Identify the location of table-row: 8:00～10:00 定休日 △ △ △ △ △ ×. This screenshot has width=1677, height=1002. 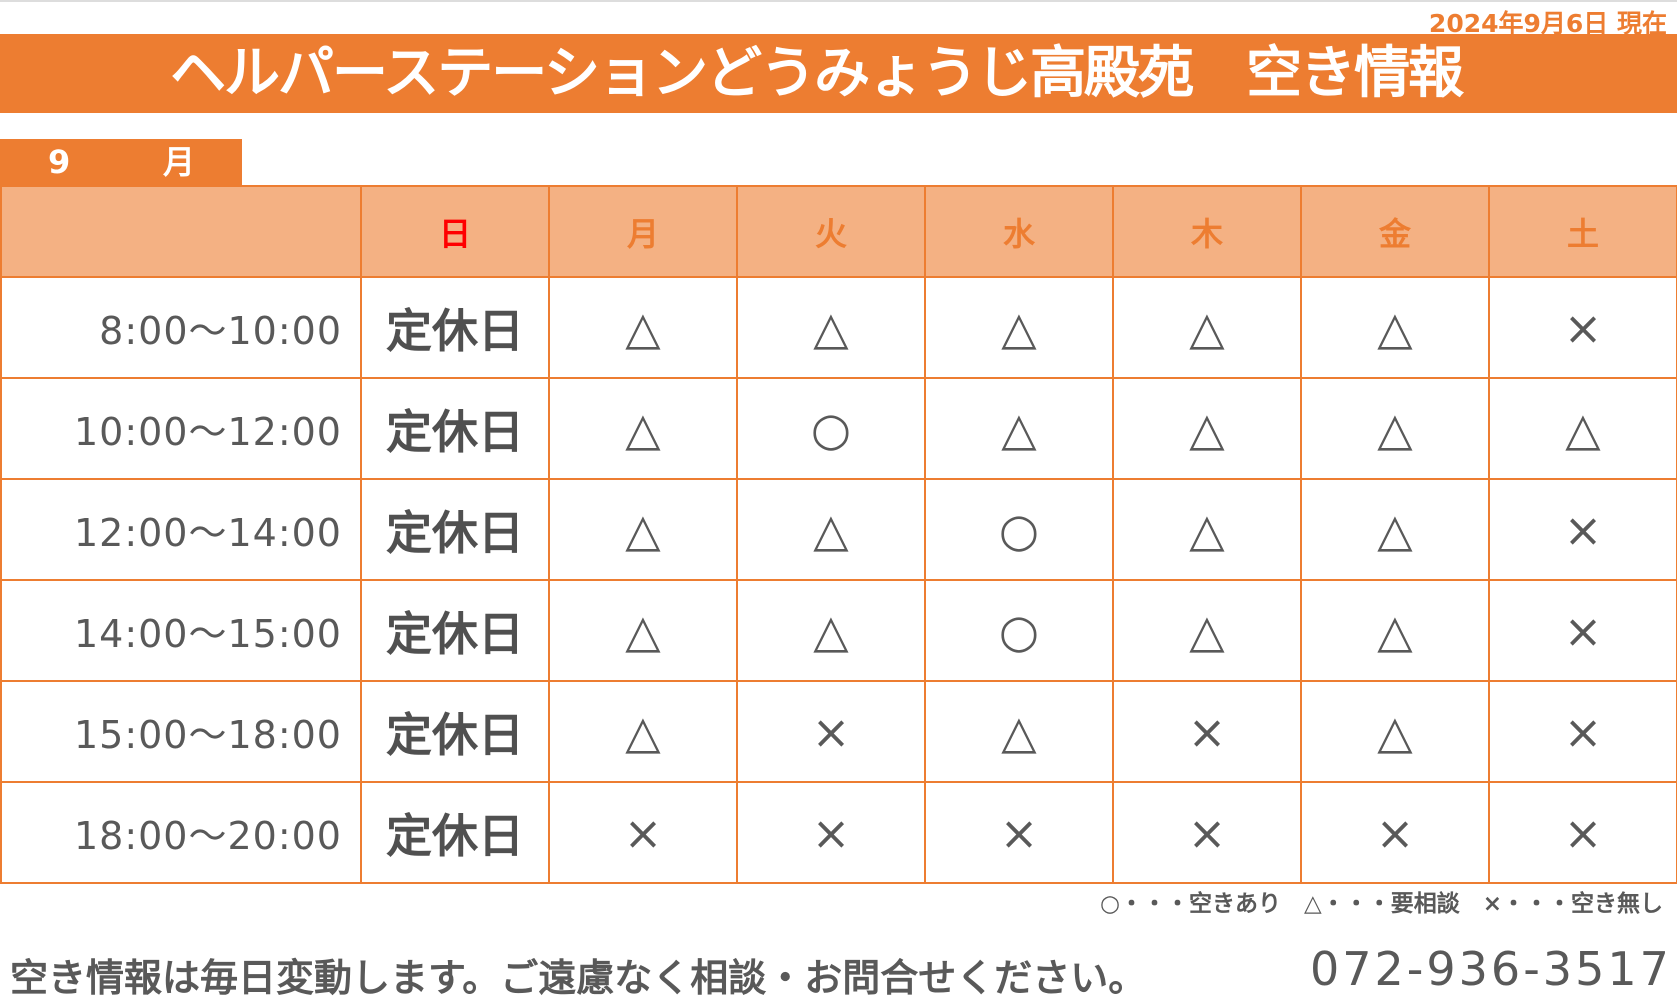
(838, 327).